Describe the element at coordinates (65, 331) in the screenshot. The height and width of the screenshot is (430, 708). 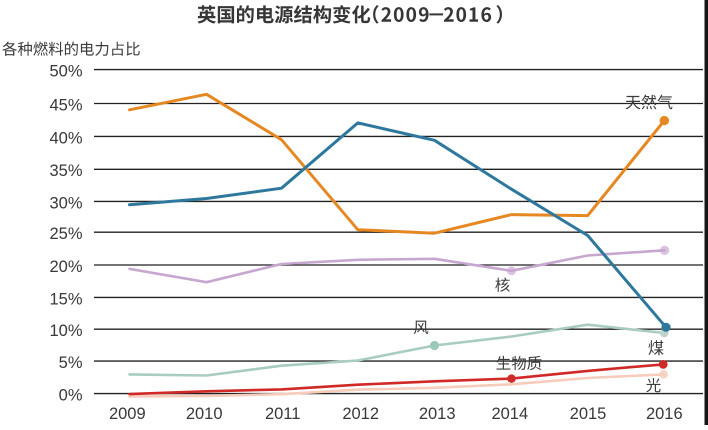
I see `svg-text: 10%` at that location.